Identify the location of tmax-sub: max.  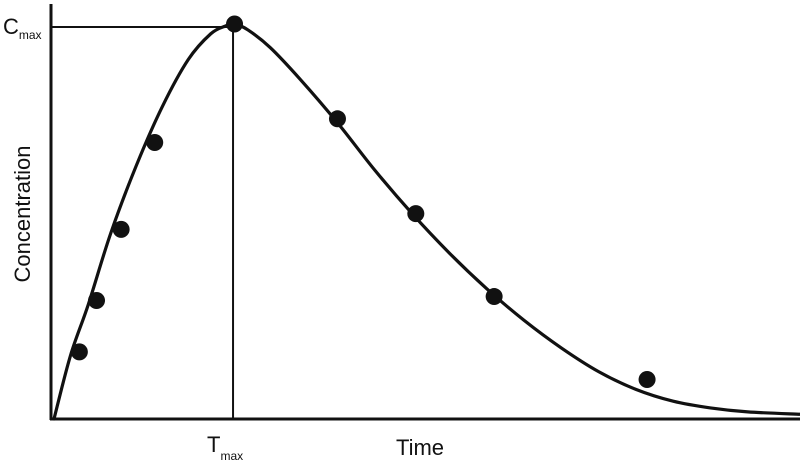
(231, 456).